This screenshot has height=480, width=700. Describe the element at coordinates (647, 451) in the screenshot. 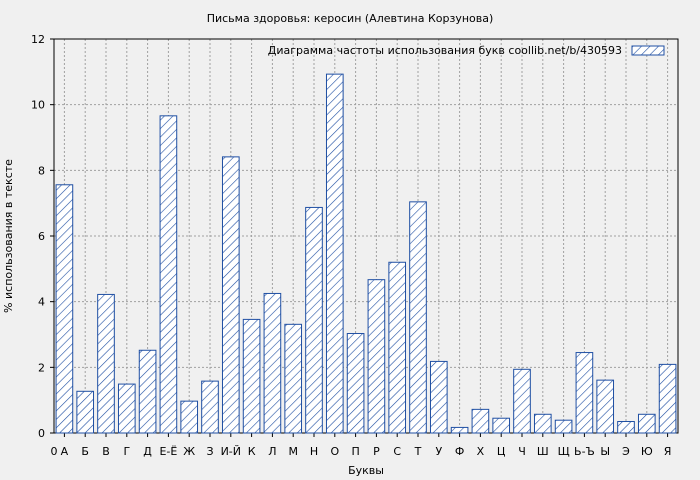

I see `x-tick-label: Ю` at that location.